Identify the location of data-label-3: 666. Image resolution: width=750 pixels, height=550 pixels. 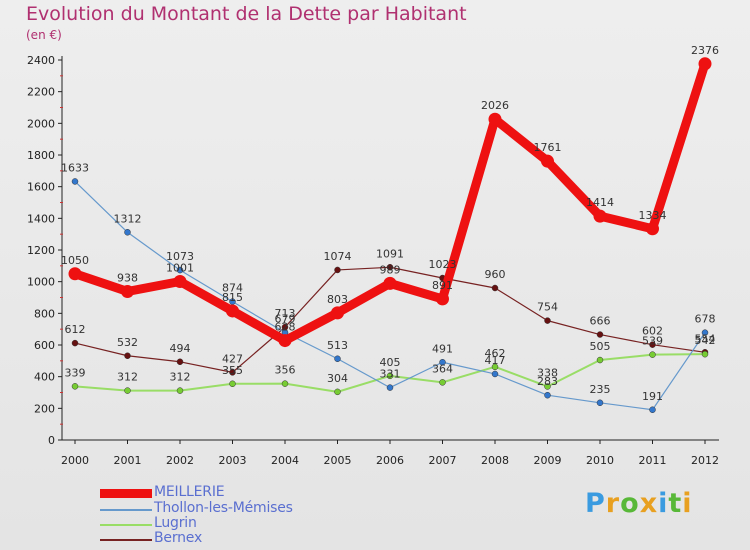
(600, 321).